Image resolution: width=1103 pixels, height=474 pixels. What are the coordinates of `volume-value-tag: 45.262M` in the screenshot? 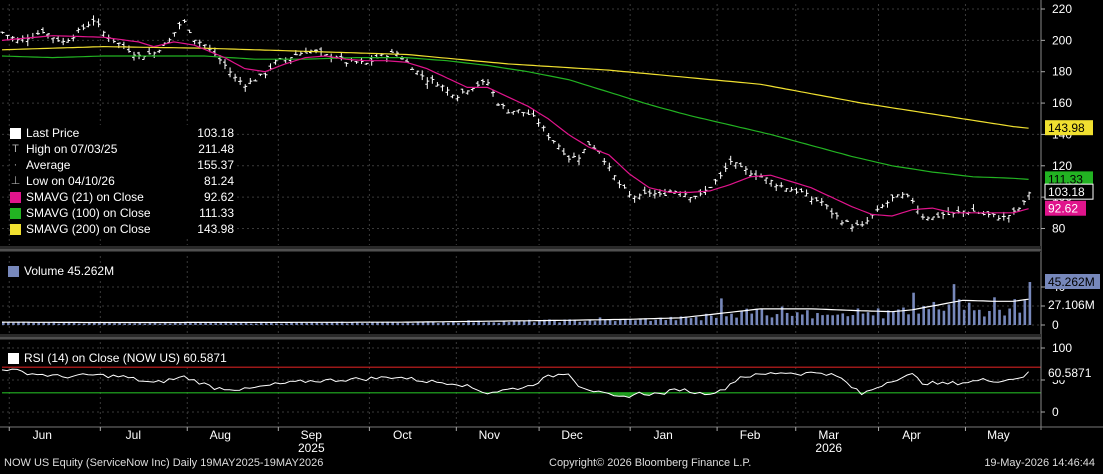 It's located at (1071, 282).